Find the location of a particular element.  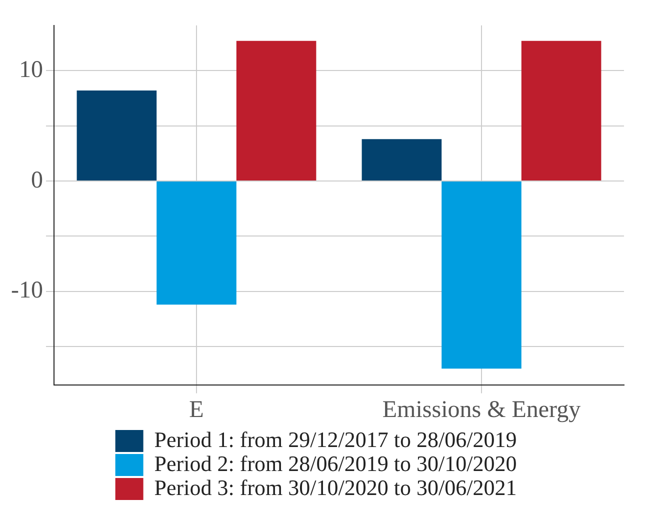

y-tick-label: 0 is located at coordinates (36, 180).